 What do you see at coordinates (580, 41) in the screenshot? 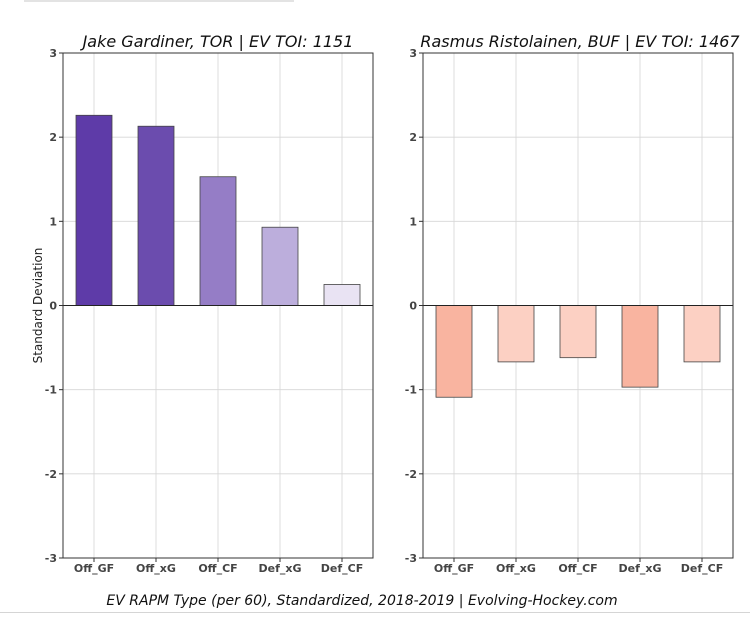
I see `panel-title: Rasmus Ristolainen, BUF | EV TOI: 1467` at bounding box center [580, 41].